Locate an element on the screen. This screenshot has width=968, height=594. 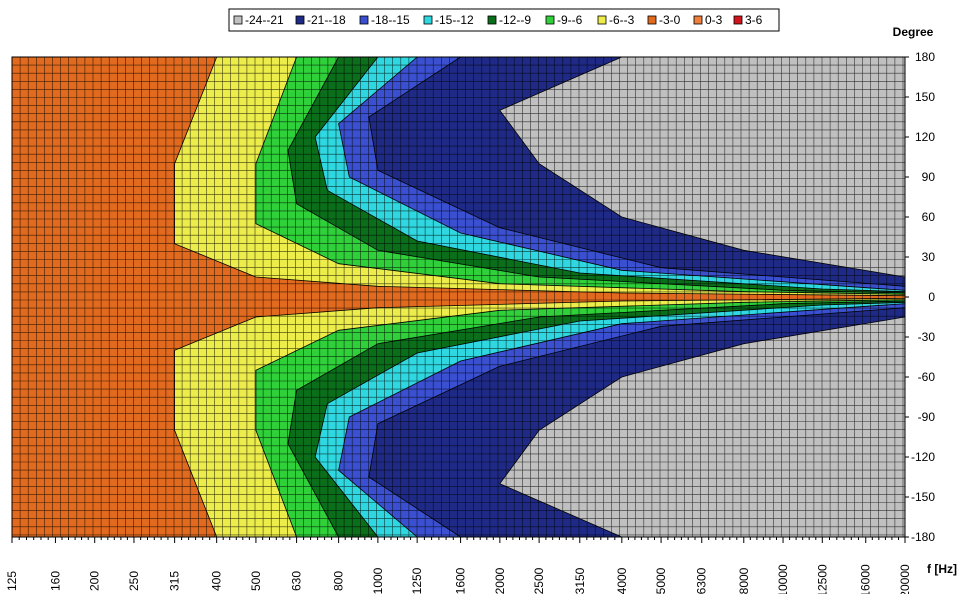
y-tick-label: -120 is located at coordinates (923, 457).